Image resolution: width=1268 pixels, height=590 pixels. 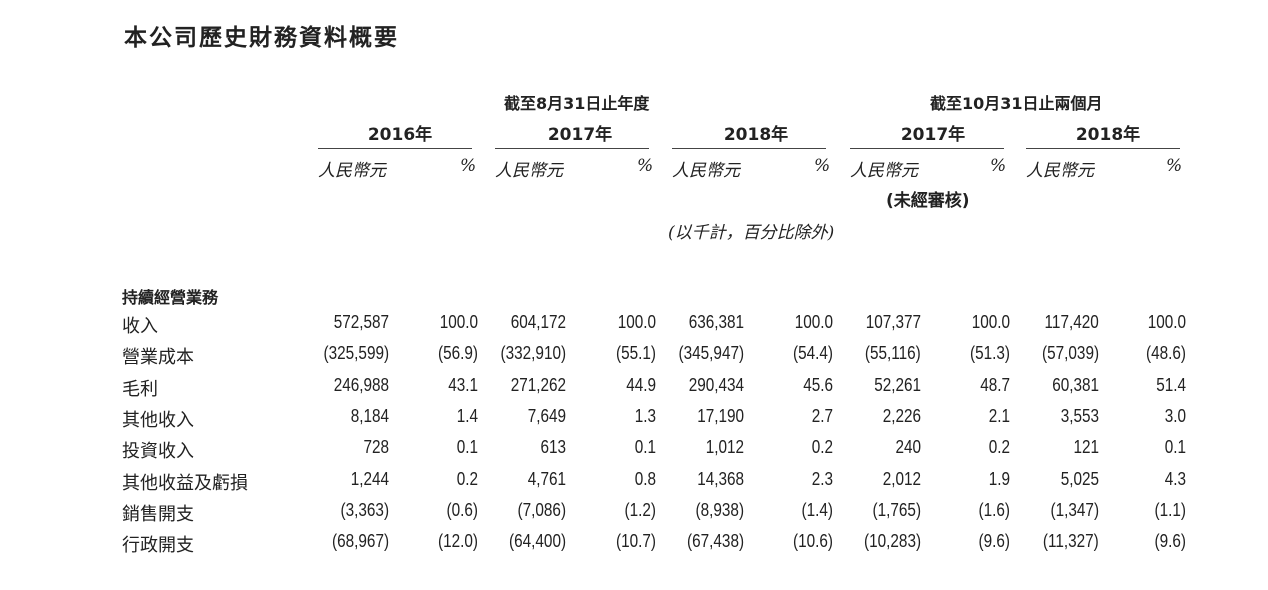 I want to click on percent-cell: (1.1), so click(x=1170, y=509).